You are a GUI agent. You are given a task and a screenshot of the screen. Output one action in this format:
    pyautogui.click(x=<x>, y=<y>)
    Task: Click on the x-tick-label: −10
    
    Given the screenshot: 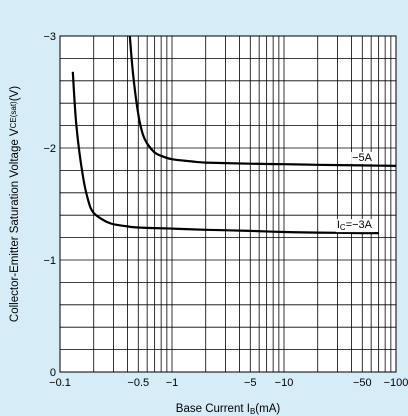 What is the action you would take?
    pyautogui.click(x=284, y=383)
    